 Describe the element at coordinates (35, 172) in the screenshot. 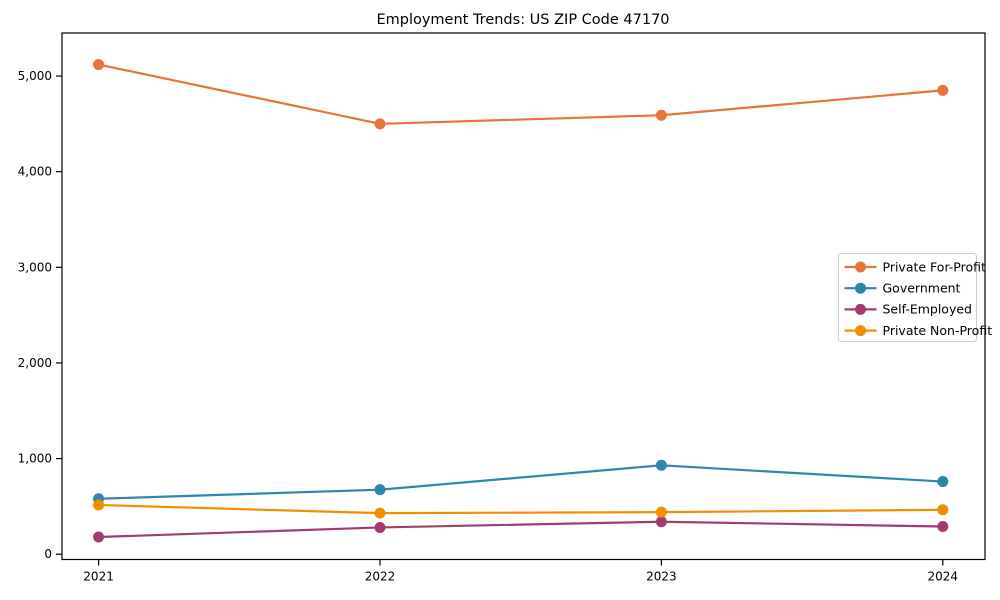

I see `y-tick-label: 4,000` at that location.